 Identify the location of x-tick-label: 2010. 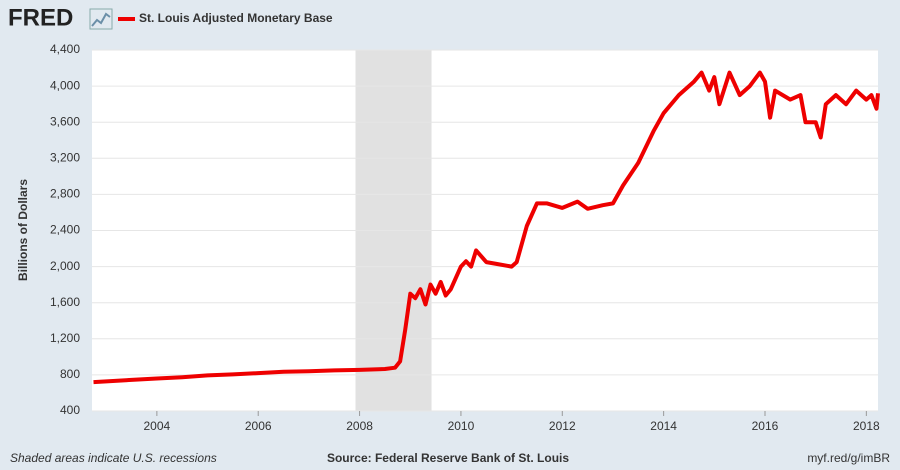
(461, 426).